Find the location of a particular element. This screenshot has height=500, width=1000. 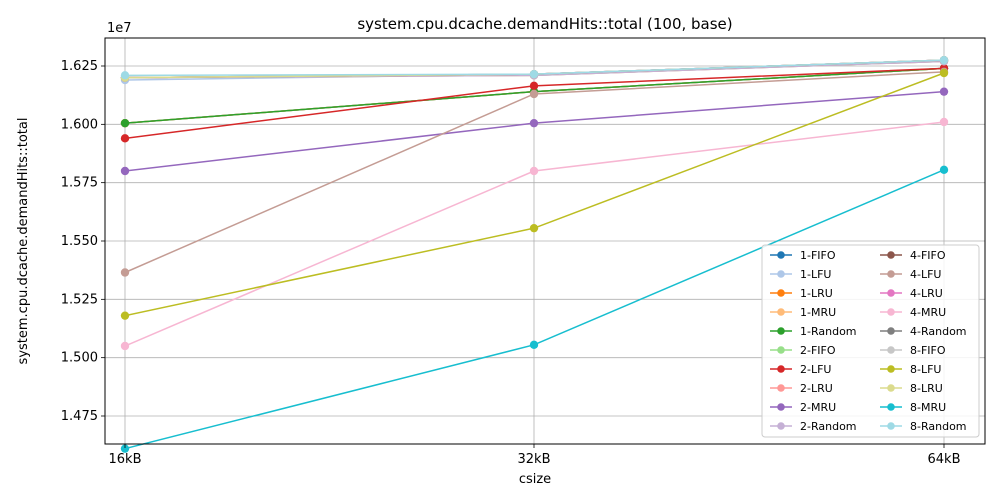

x-tick-label: 64kB is located at coordinates (944, 459).